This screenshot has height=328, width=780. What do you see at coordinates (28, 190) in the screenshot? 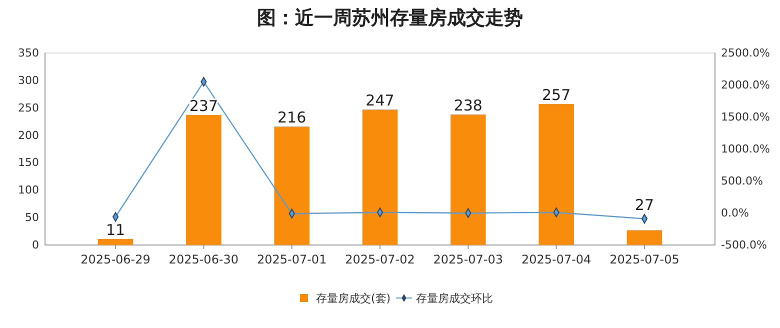
I see `y-tick-label: 100` at bounding box center [28, 190].